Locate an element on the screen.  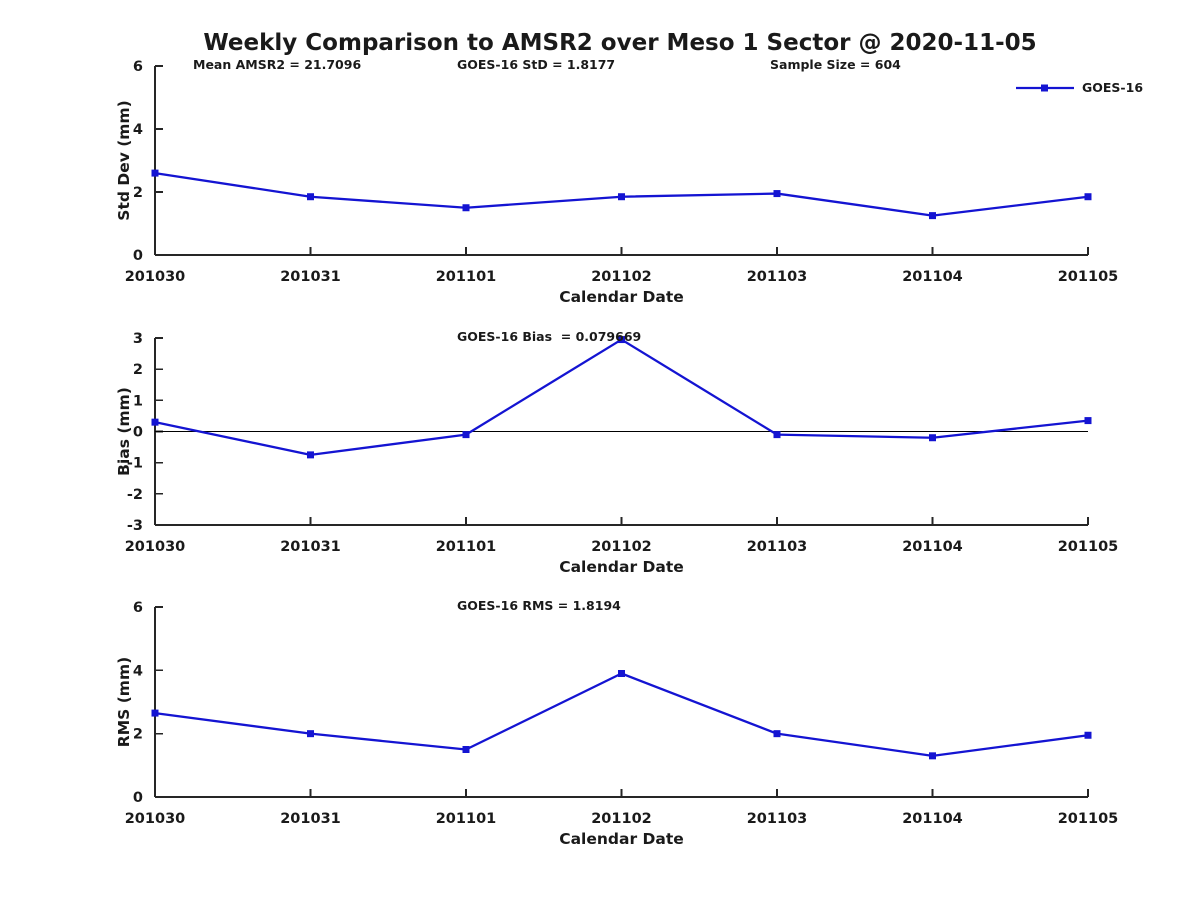
panel-annotation: Sample Size = 604 is located at coordinates (835, 64).